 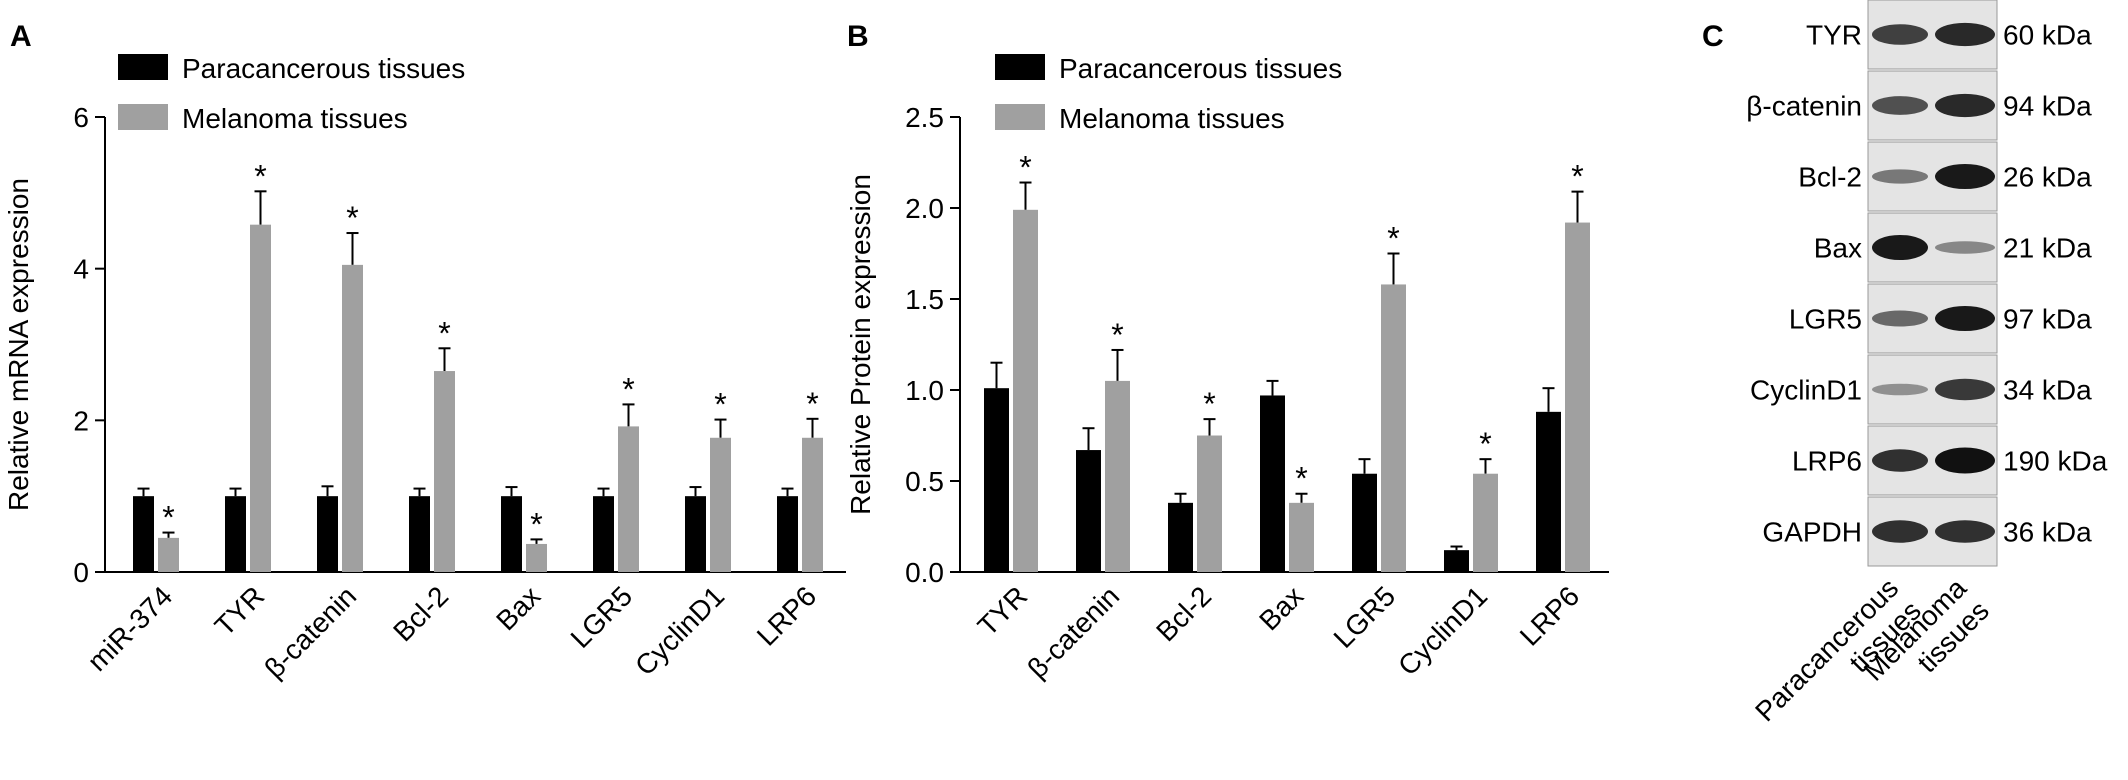 I want to click on blot-size-label: 97 kDa, so click(x=2047, y=319).